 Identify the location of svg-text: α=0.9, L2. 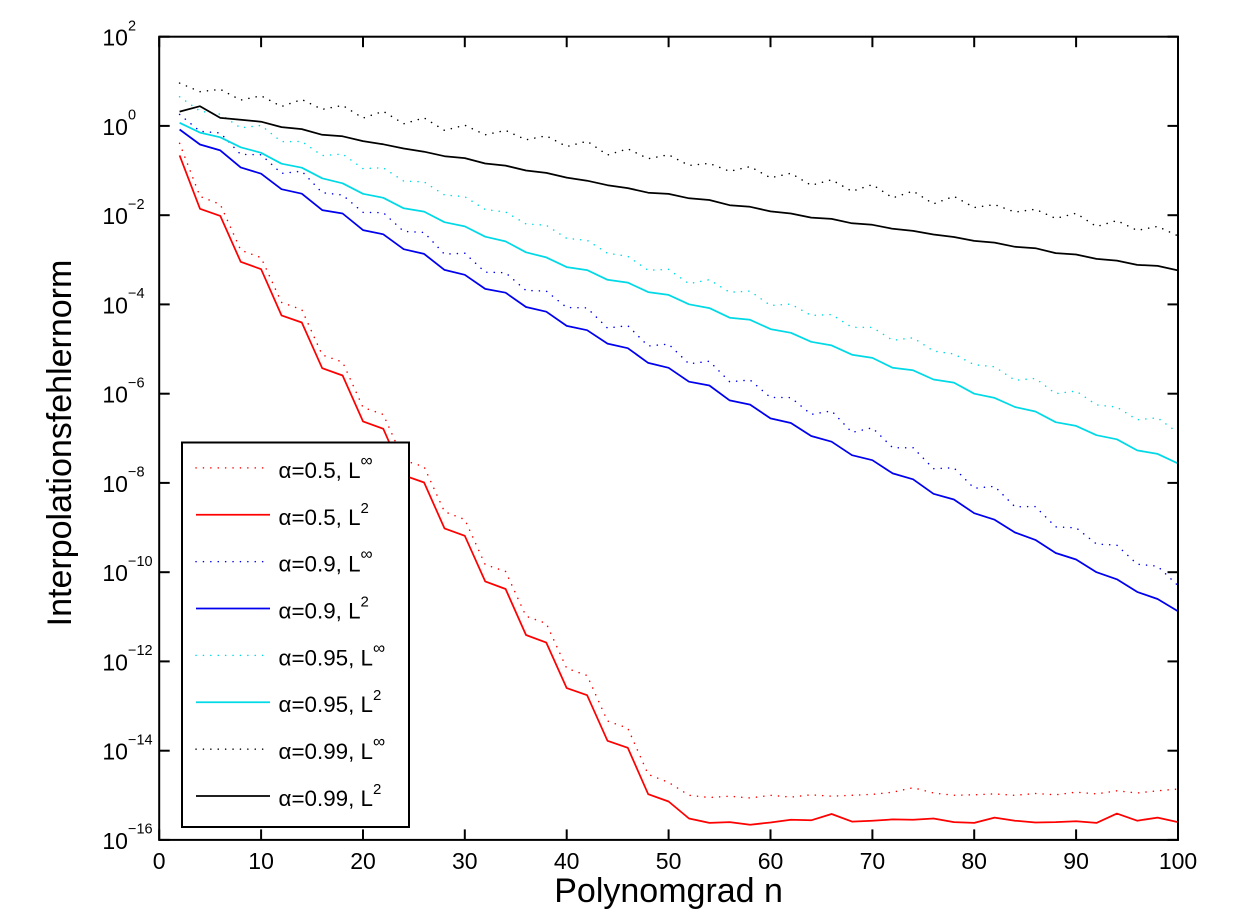
(324, 609).